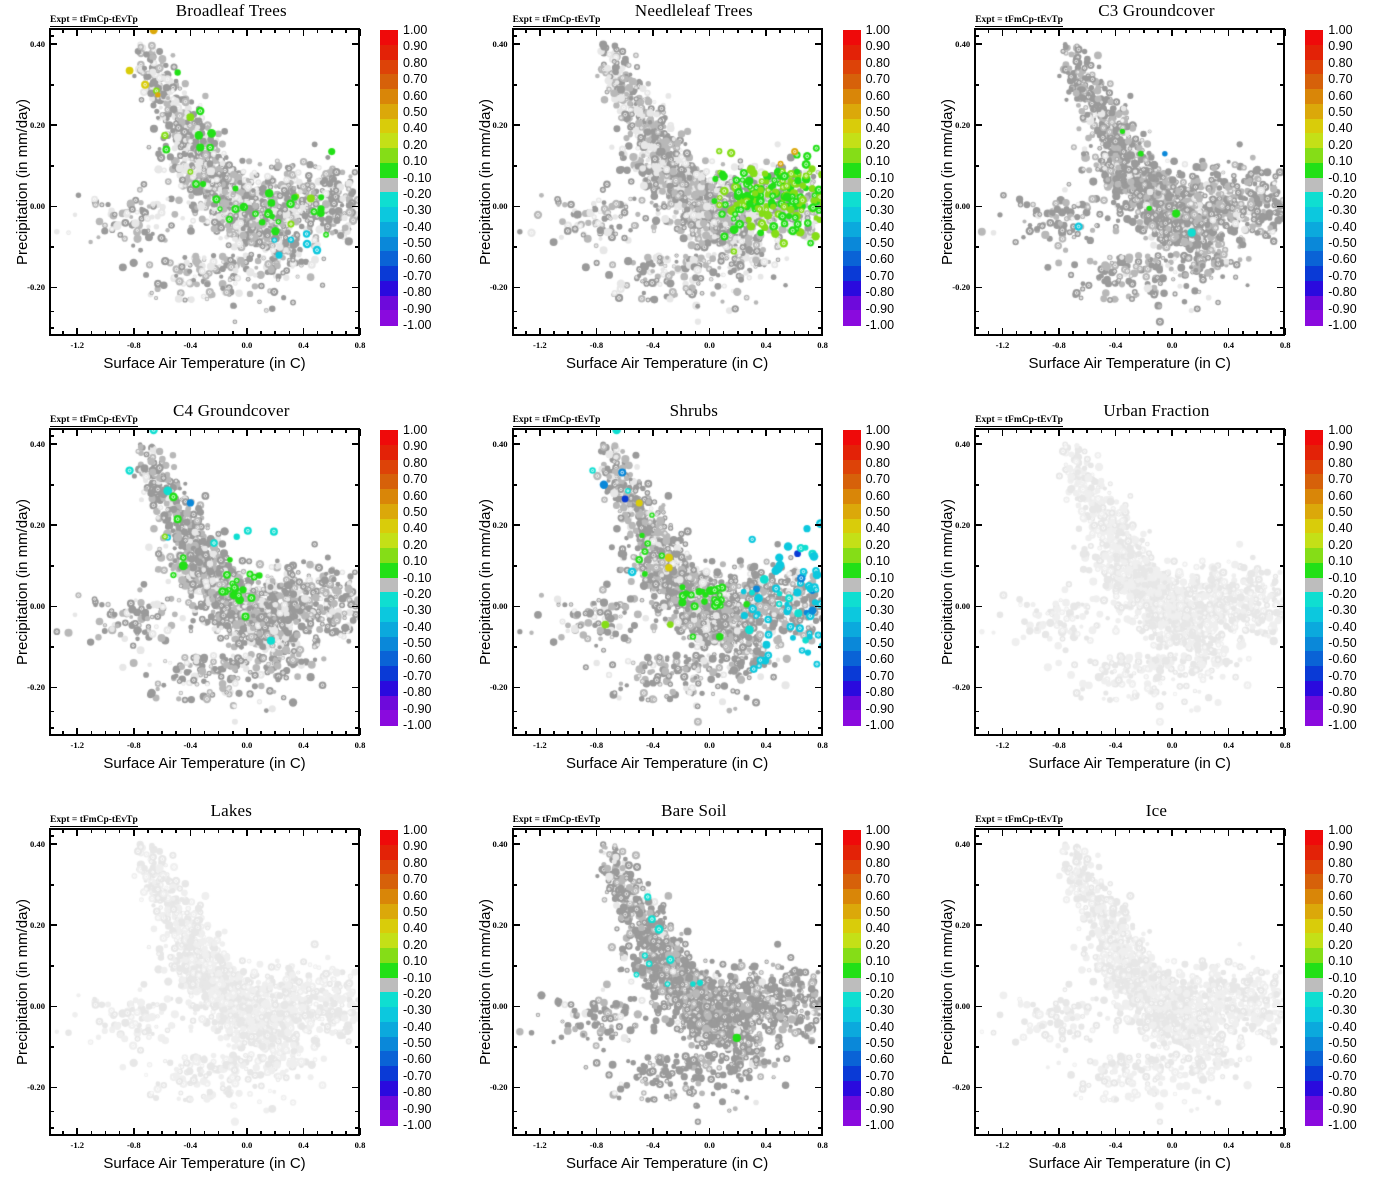 Image resolution: width=1388 pixels, height=1200 pixels. Describe the element at coordinates (415, 830) in the screenshot. I see `colorbar-tick-label: 1.00` at that location.